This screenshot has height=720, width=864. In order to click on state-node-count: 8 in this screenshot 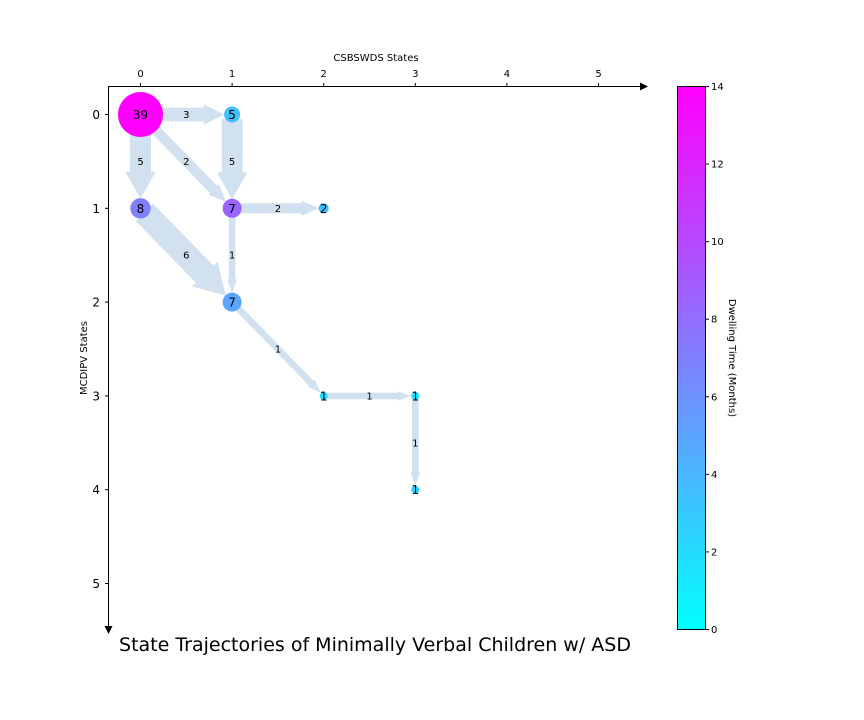, I will do `click(141, 209)`.